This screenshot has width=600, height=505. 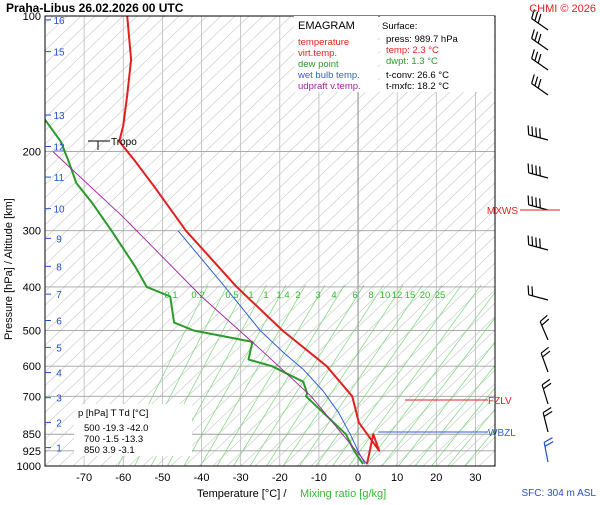 What do you see at coordinates (116, 428) in the screenshot?
I see `levels-table-row: 500 -19.3 -42.0` at bounding box center [116, 428].